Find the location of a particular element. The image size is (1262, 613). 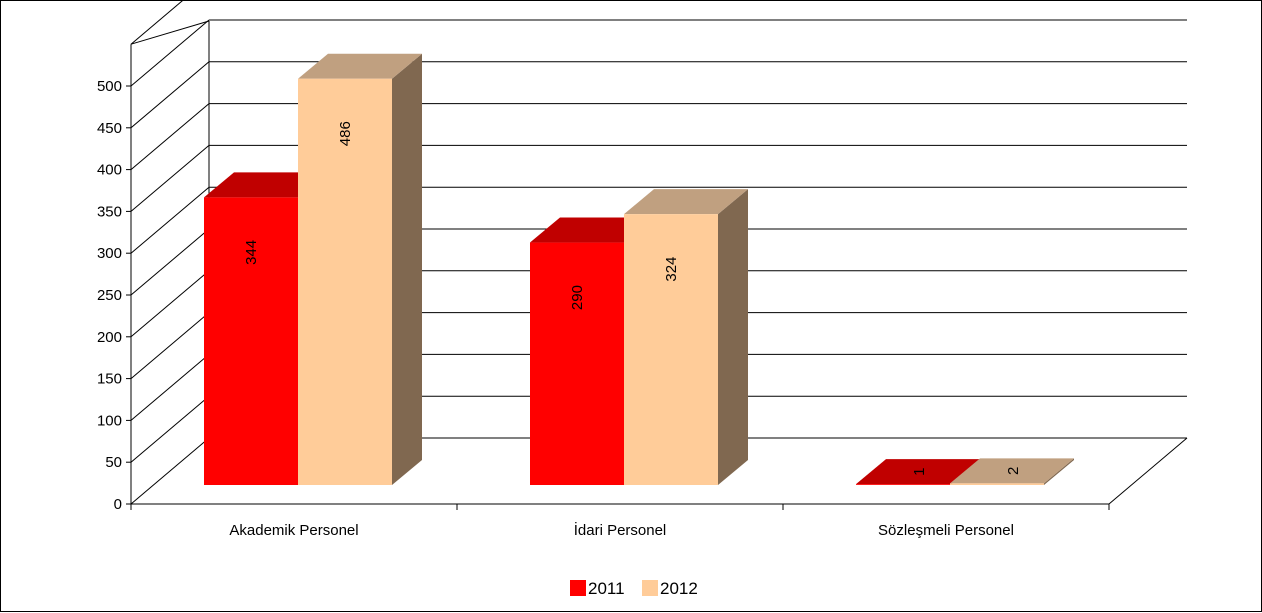

y-tick-label: 0 is located at coordinates (118, 504).